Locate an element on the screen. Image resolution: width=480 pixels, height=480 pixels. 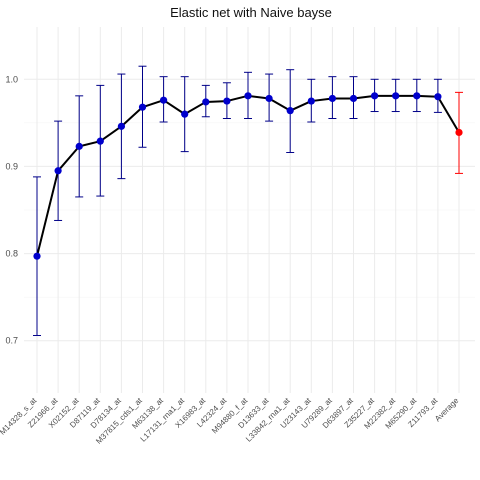
y-tick-label: 1.0 is located at coordinates (11, 79).